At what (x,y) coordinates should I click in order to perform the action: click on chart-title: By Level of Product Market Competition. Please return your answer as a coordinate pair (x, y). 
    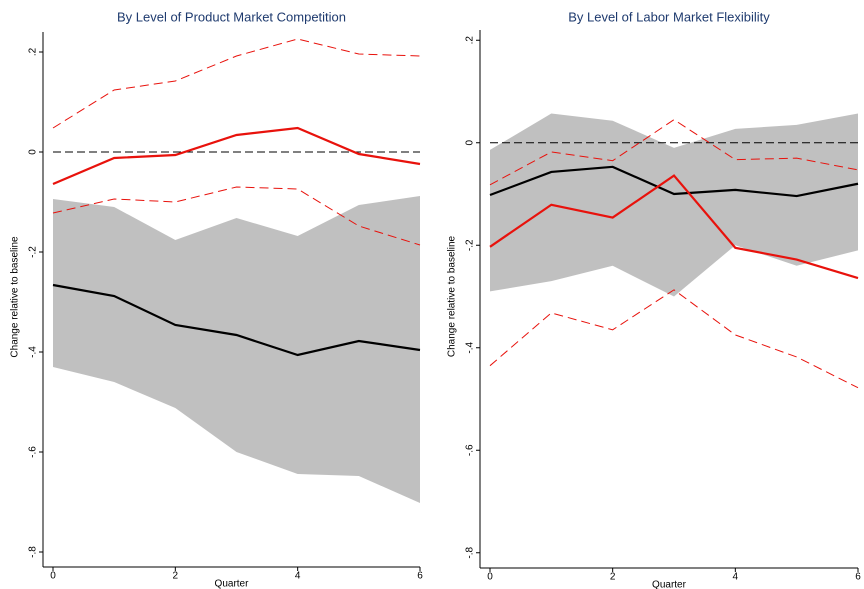
    Looking at the image, I should click on (231, 16).